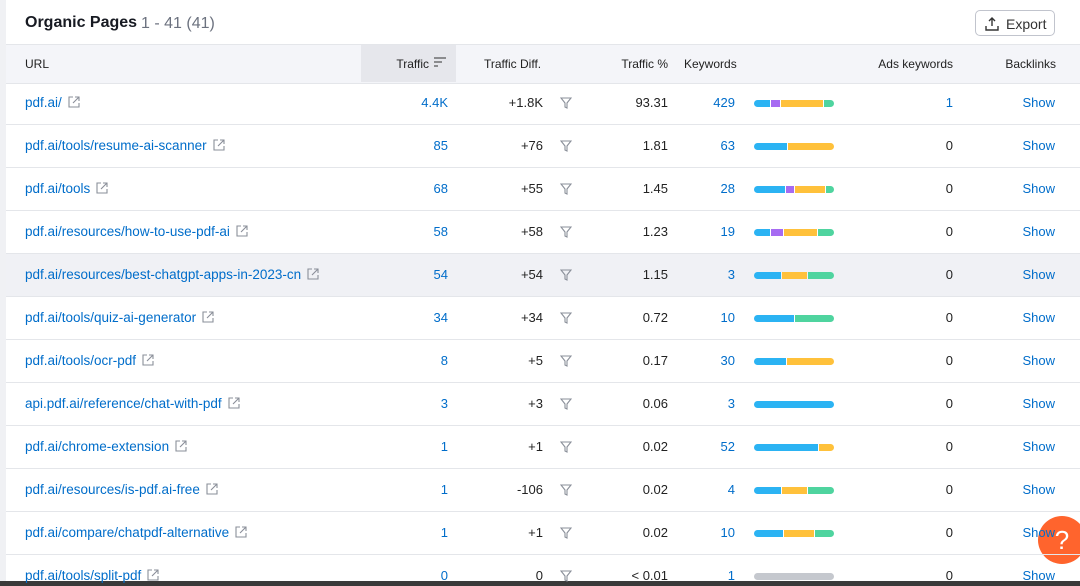 This screenshot has height=586, width=1080. I want to click on traffic: 68, so click(440, 188).